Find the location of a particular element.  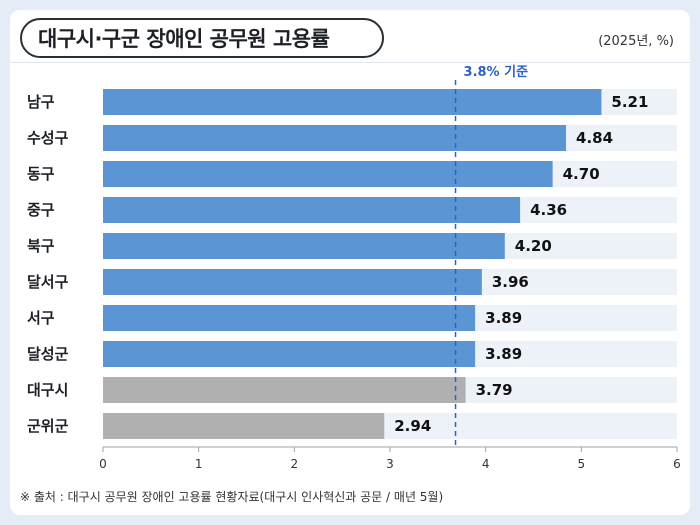

value-label: 3.96 is located at coordinates (510, 282).